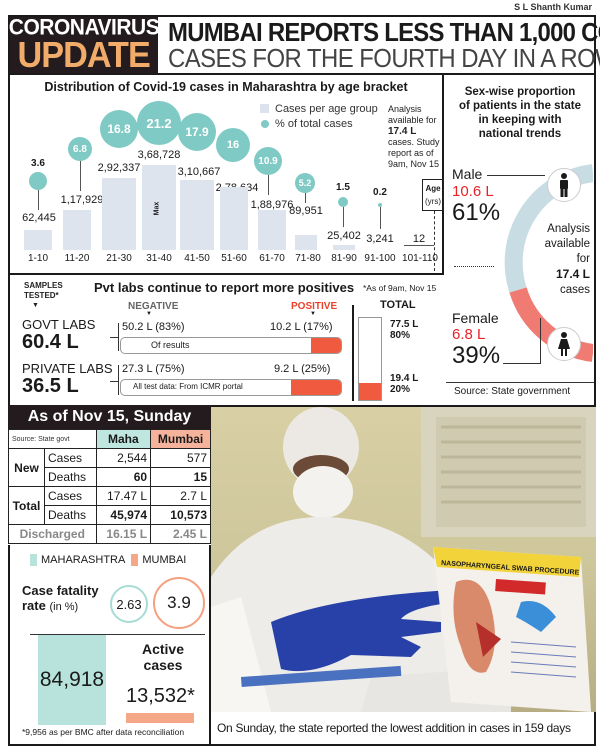 This screenshot has height=746, width=600. What do you see at coordinates (77, 258) in the screenshot?
I see `x-label: 11-20` at bounding box center [77, 258].